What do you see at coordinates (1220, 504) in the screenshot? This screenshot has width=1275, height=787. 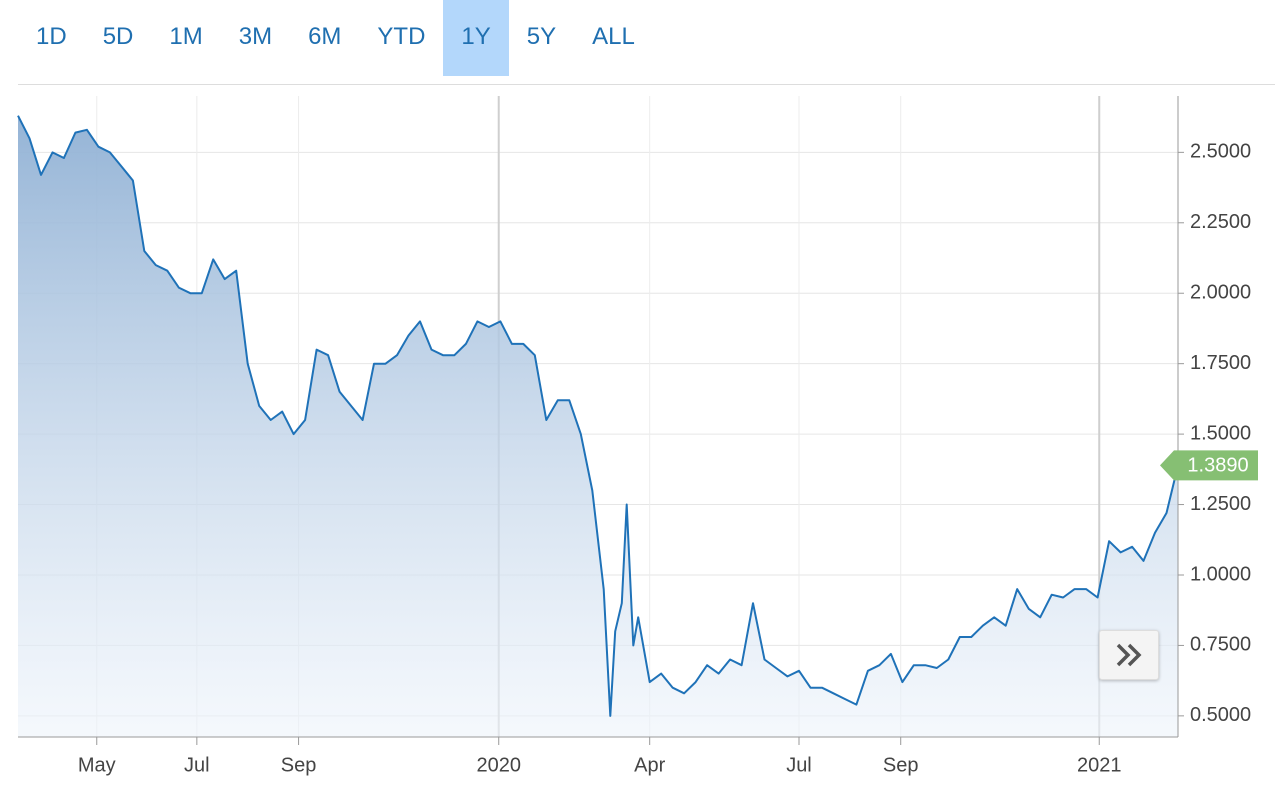 I see `y-tick-label: 1.2500` at bounding box center [1220, 504].